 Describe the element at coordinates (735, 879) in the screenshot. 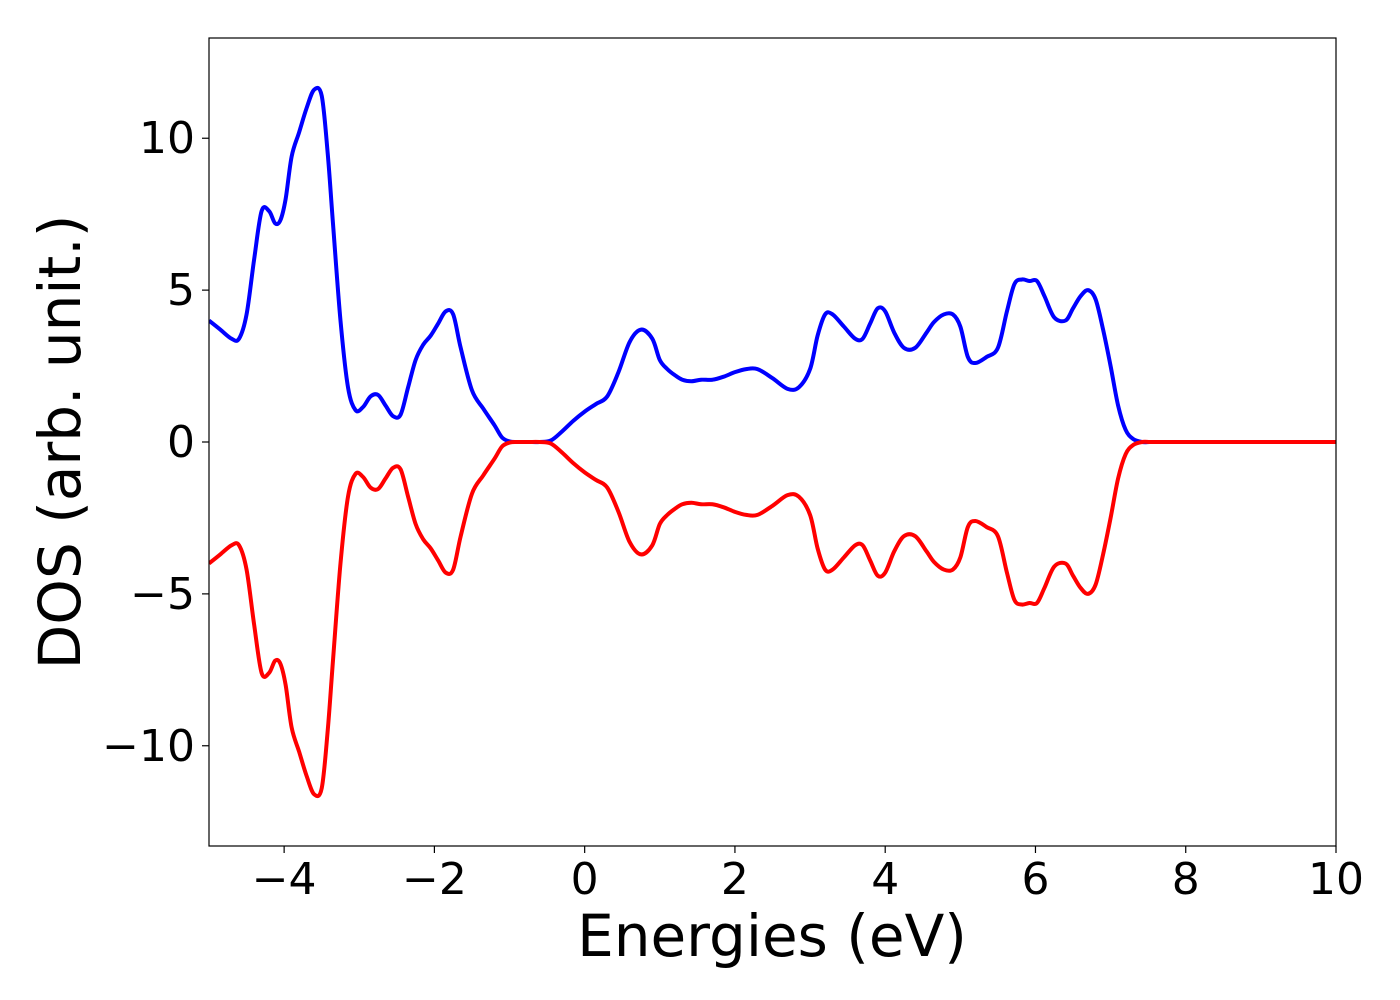

I see `x-tick-label: 2` at that location.